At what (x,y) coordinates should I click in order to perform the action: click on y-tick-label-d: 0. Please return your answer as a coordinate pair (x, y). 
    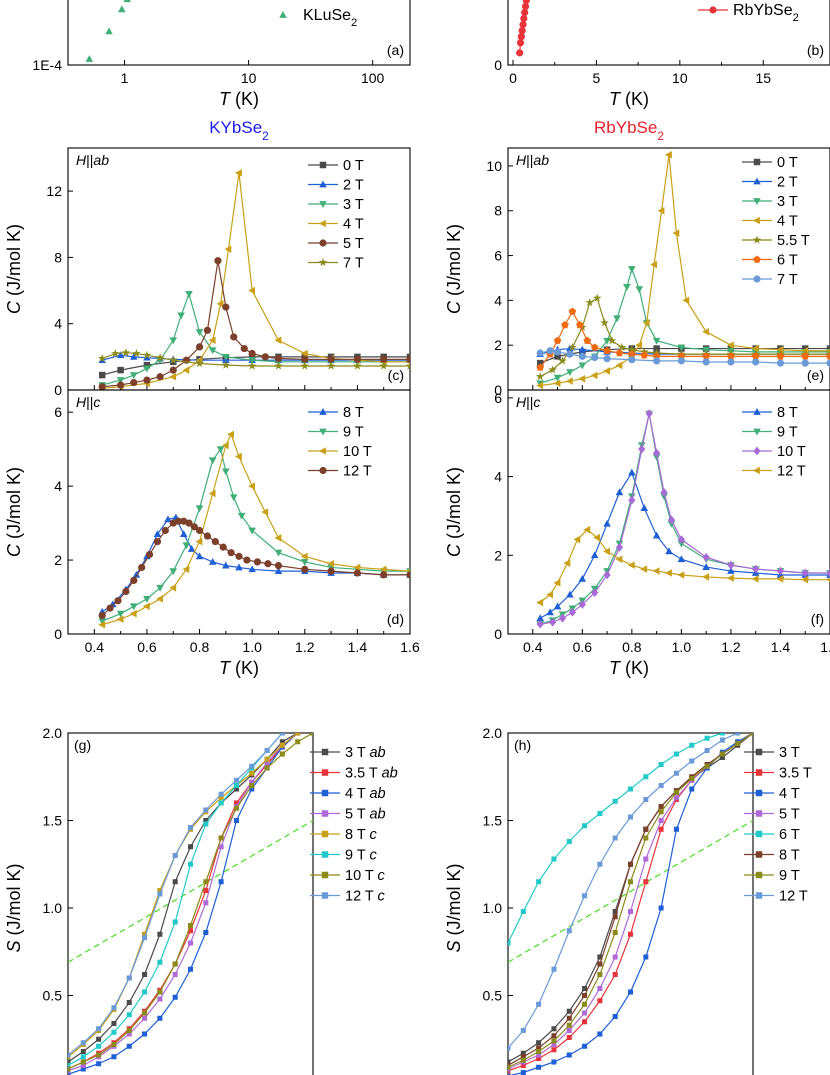
    Looking at the image, I should click on (58, 634).